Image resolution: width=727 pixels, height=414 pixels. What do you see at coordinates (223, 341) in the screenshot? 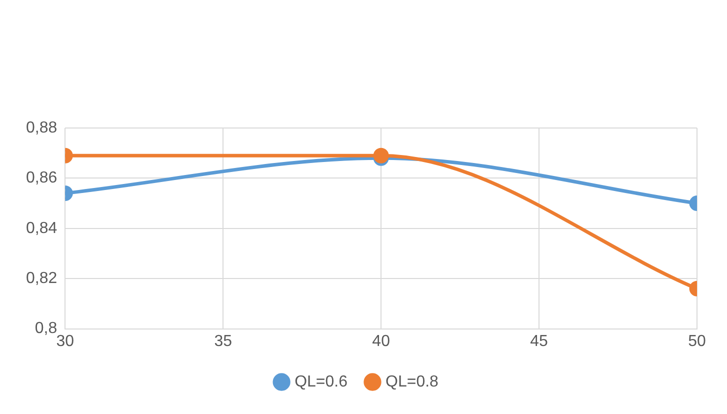
I see `x-tick-label: 35` at bounding box center [223, 341].